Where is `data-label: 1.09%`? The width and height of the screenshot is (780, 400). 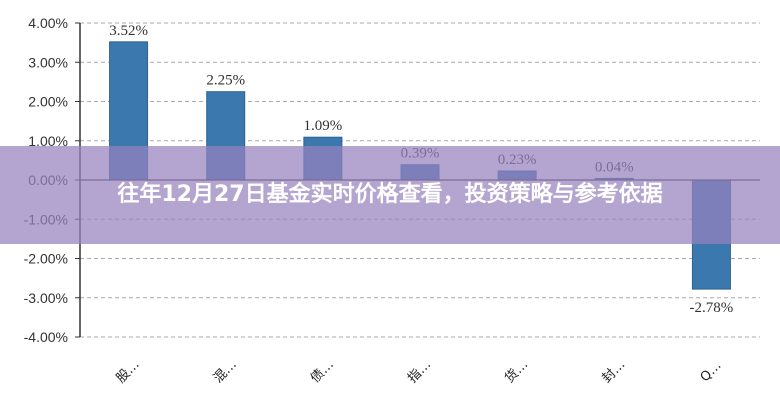 data-label: 1.09% is located at coordinates (322, 126).